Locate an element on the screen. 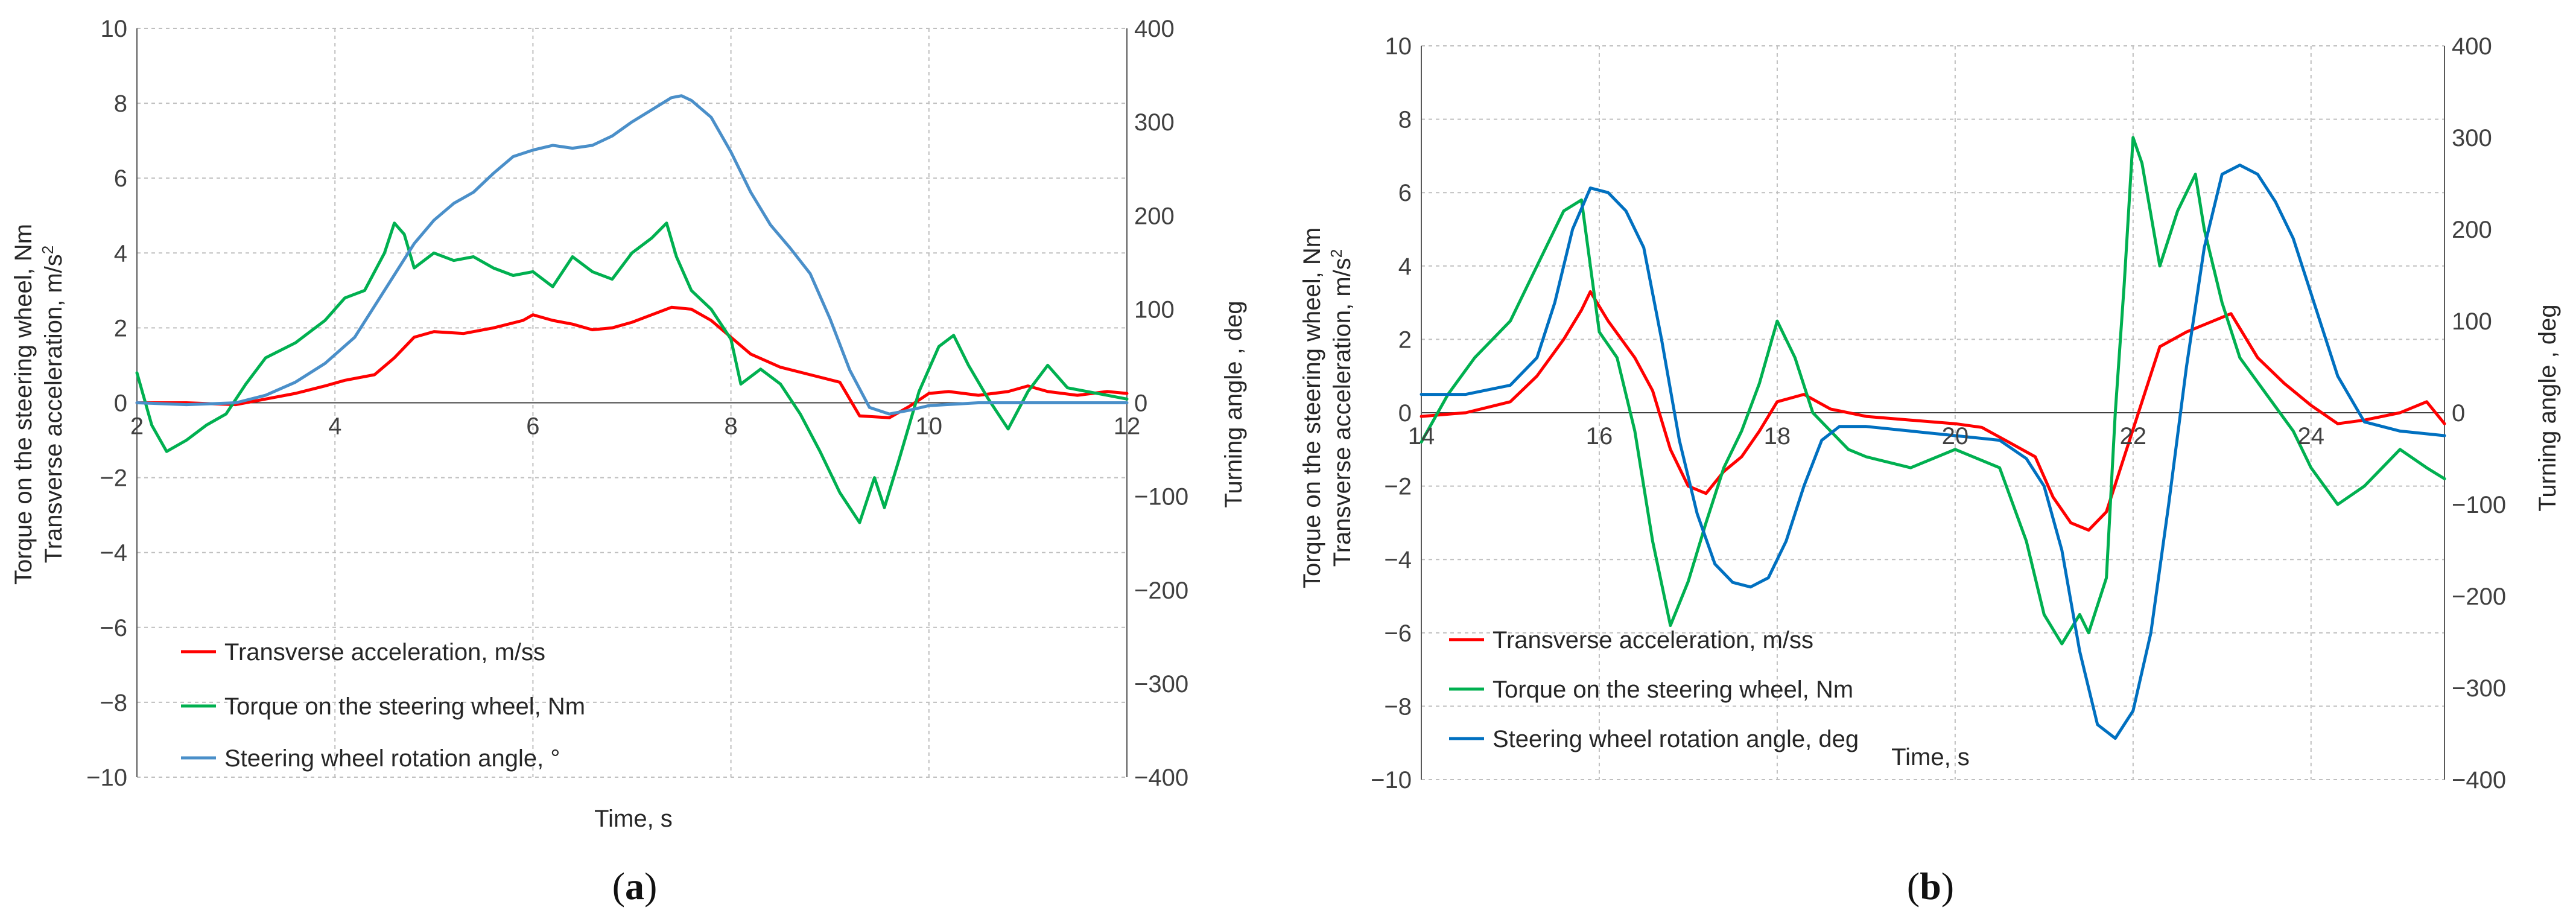  y-tick-left-b-1: −8 is located at coordinates (1398, 706).